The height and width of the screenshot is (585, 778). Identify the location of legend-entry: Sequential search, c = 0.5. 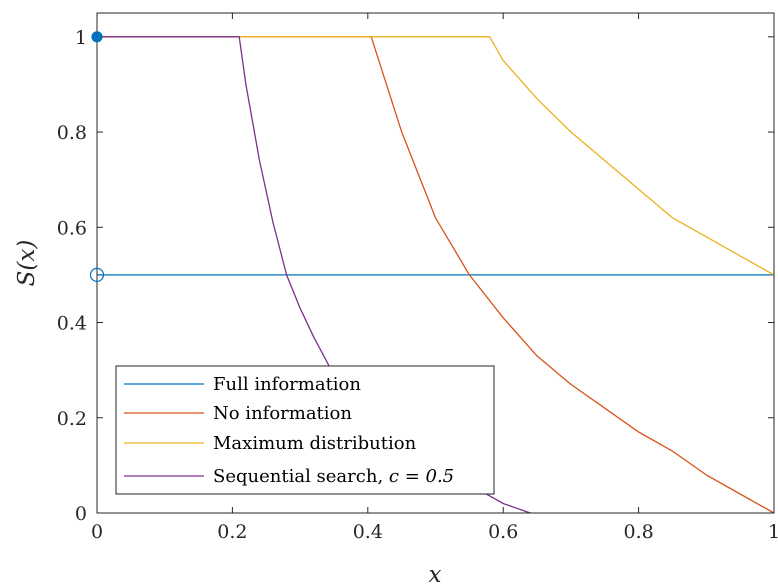
(333, 476).